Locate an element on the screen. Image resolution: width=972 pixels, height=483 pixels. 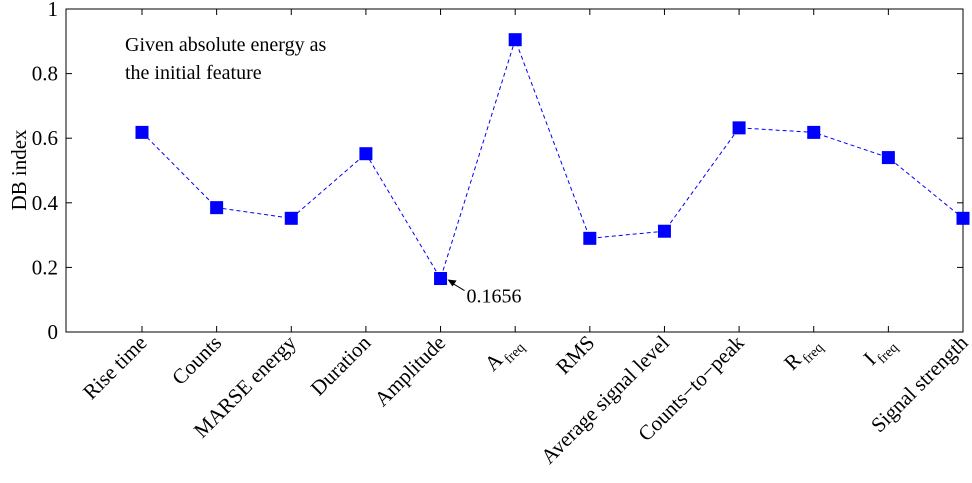
min-value-annotation: 0.1656 is located at coordinates (484, 293).